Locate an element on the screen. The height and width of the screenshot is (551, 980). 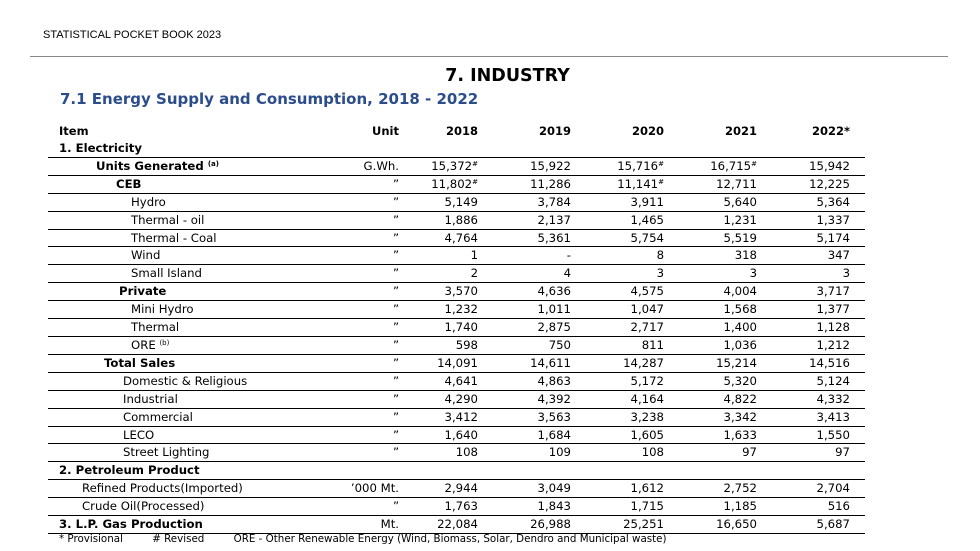
row-label: Thermal is located at coordinates (155, 327).